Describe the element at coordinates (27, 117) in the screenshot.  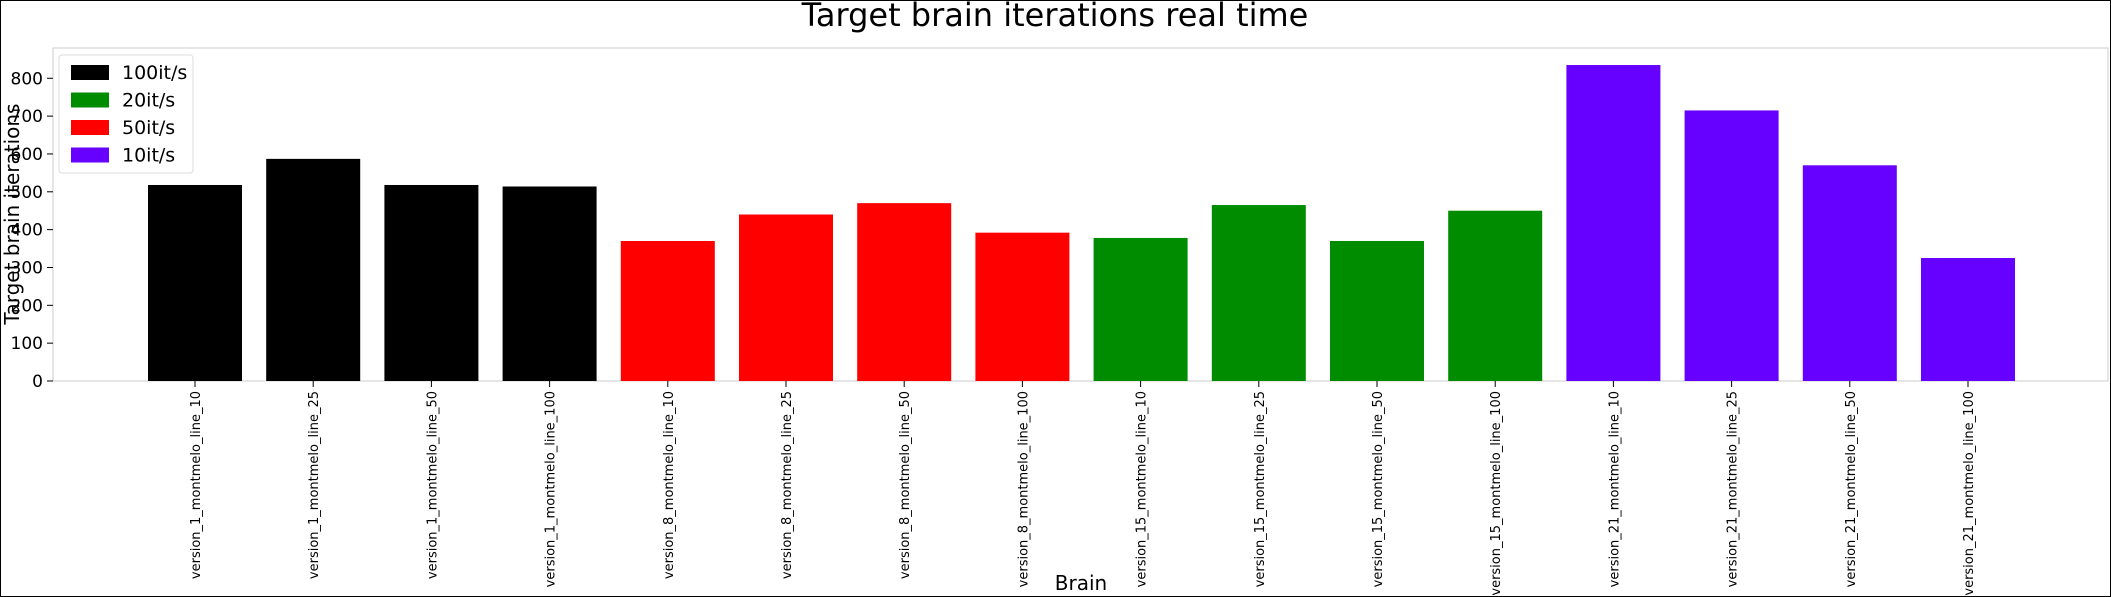
I see `y-tick-label: 700` at that location.